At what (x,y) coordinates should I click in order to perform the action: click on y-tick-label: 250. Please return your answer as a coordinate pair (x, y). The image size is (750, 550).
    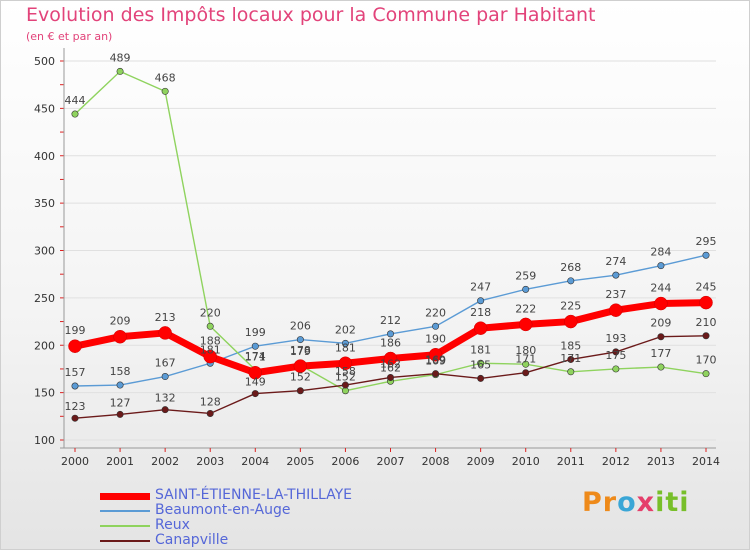
    Looking at the image, I should click on (44, 298).